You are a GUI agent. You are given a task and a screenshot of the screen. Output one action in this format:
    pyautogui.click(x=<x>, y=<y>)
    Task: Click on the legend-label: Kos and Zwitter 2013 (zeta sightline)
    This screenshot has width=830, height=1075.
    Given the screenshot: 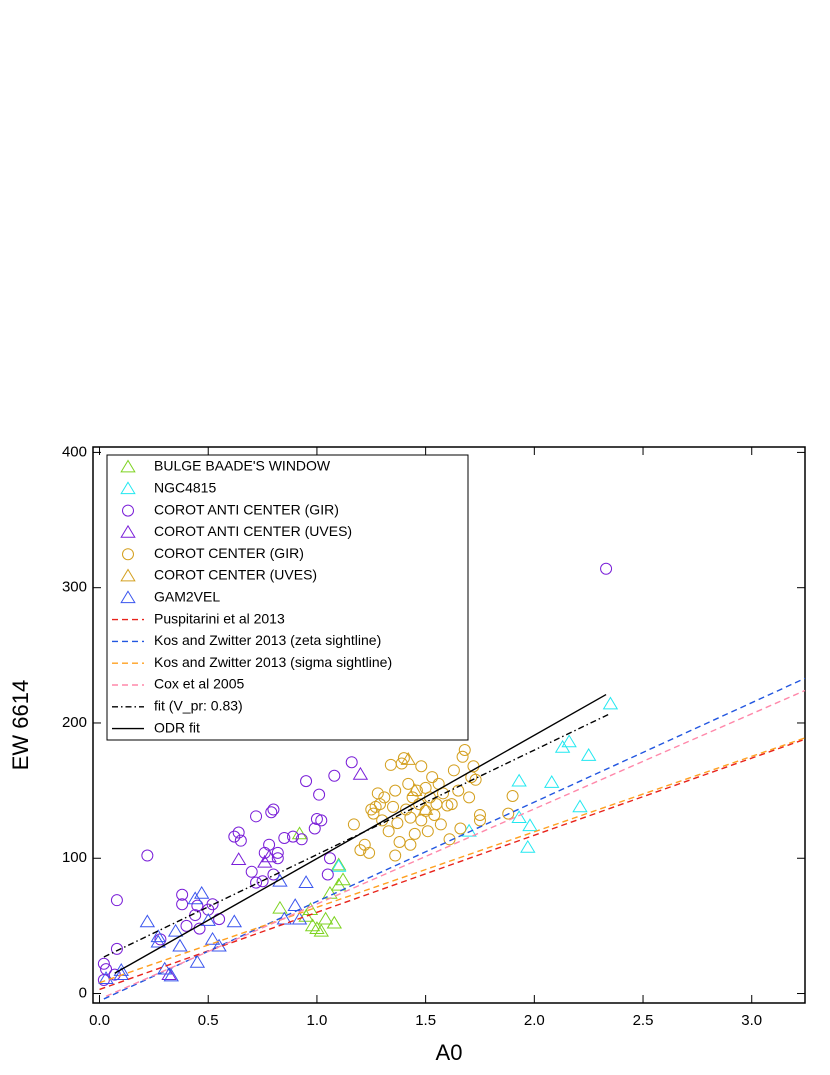 What is the action you would take?
    pyautogui.click(x=267, y=640)
    